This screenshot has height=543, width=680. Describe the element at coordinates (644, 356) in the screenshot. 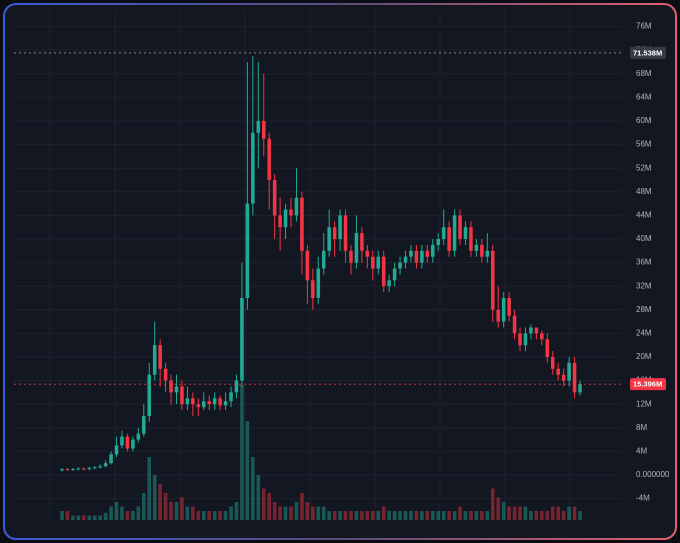

I see `y-tick-label: 20M` at that location.